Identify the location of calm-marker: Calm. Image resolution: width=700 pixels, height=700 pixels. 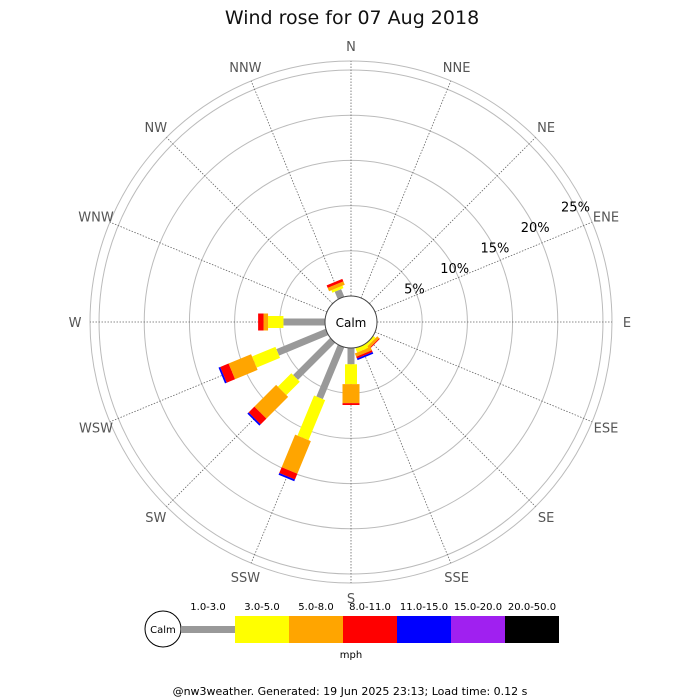
(351, 322).